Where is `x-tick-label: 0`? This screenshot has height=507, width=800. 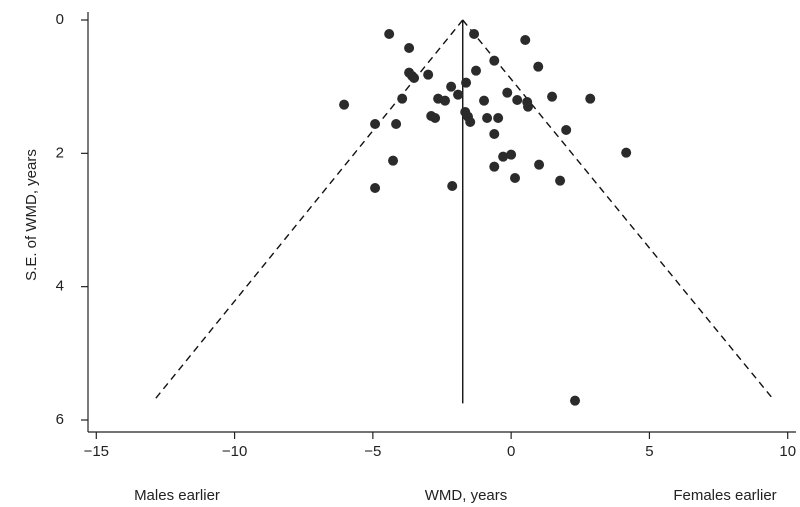 x-tick-label: 0 is located at coordinates (511, 451).